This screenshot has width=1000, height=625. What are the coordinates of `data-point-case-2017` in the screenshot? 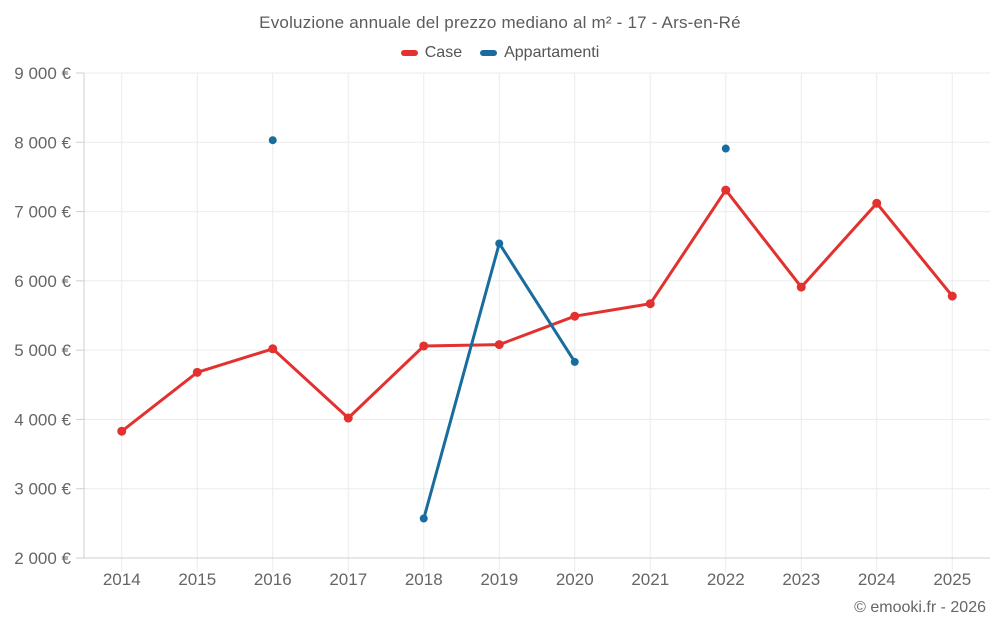 It's located at (348, 418).